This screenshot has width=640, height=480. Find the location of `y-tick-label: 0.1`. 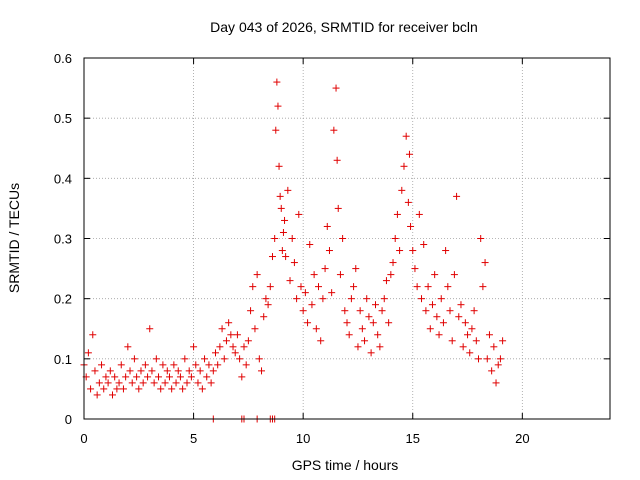

y-tick-label: 0.1 is located at coordinates (63, 359).